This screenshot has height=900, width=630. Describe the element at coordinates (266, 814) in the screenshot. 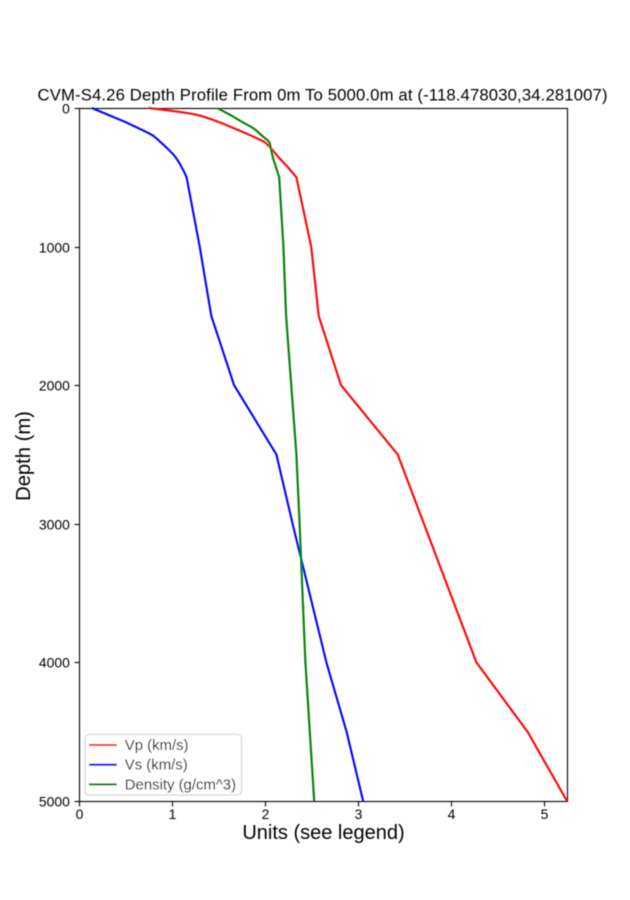

I see `svg-text: 2` at that location.